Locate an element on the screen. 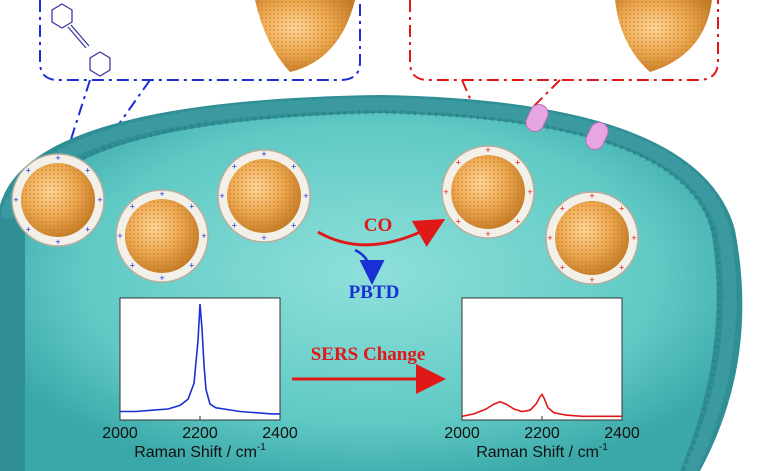 This screenshot has width=758, height=471. plot-area is located at coordinates (542, 359).